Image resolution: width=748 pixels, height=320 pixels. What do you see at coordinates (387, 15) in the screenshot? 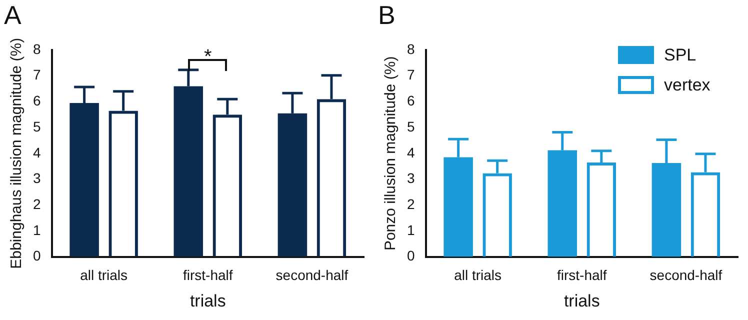
I see `chart-title: B` at bounding box center [387, 15].